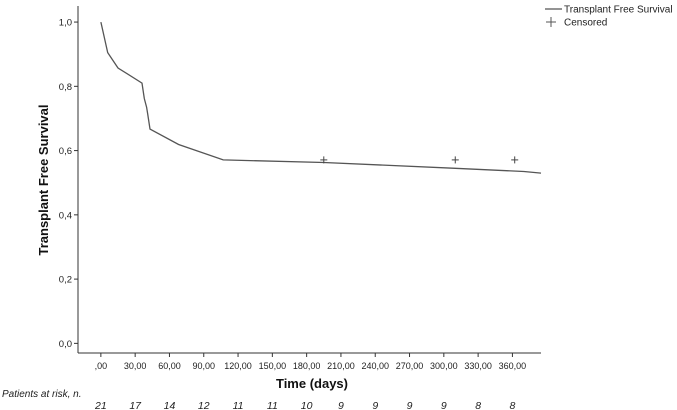 The width and height of the screenshot is (677, 410). I want to click on risk-table-label: Patients at risk, n., so click(41, 394).